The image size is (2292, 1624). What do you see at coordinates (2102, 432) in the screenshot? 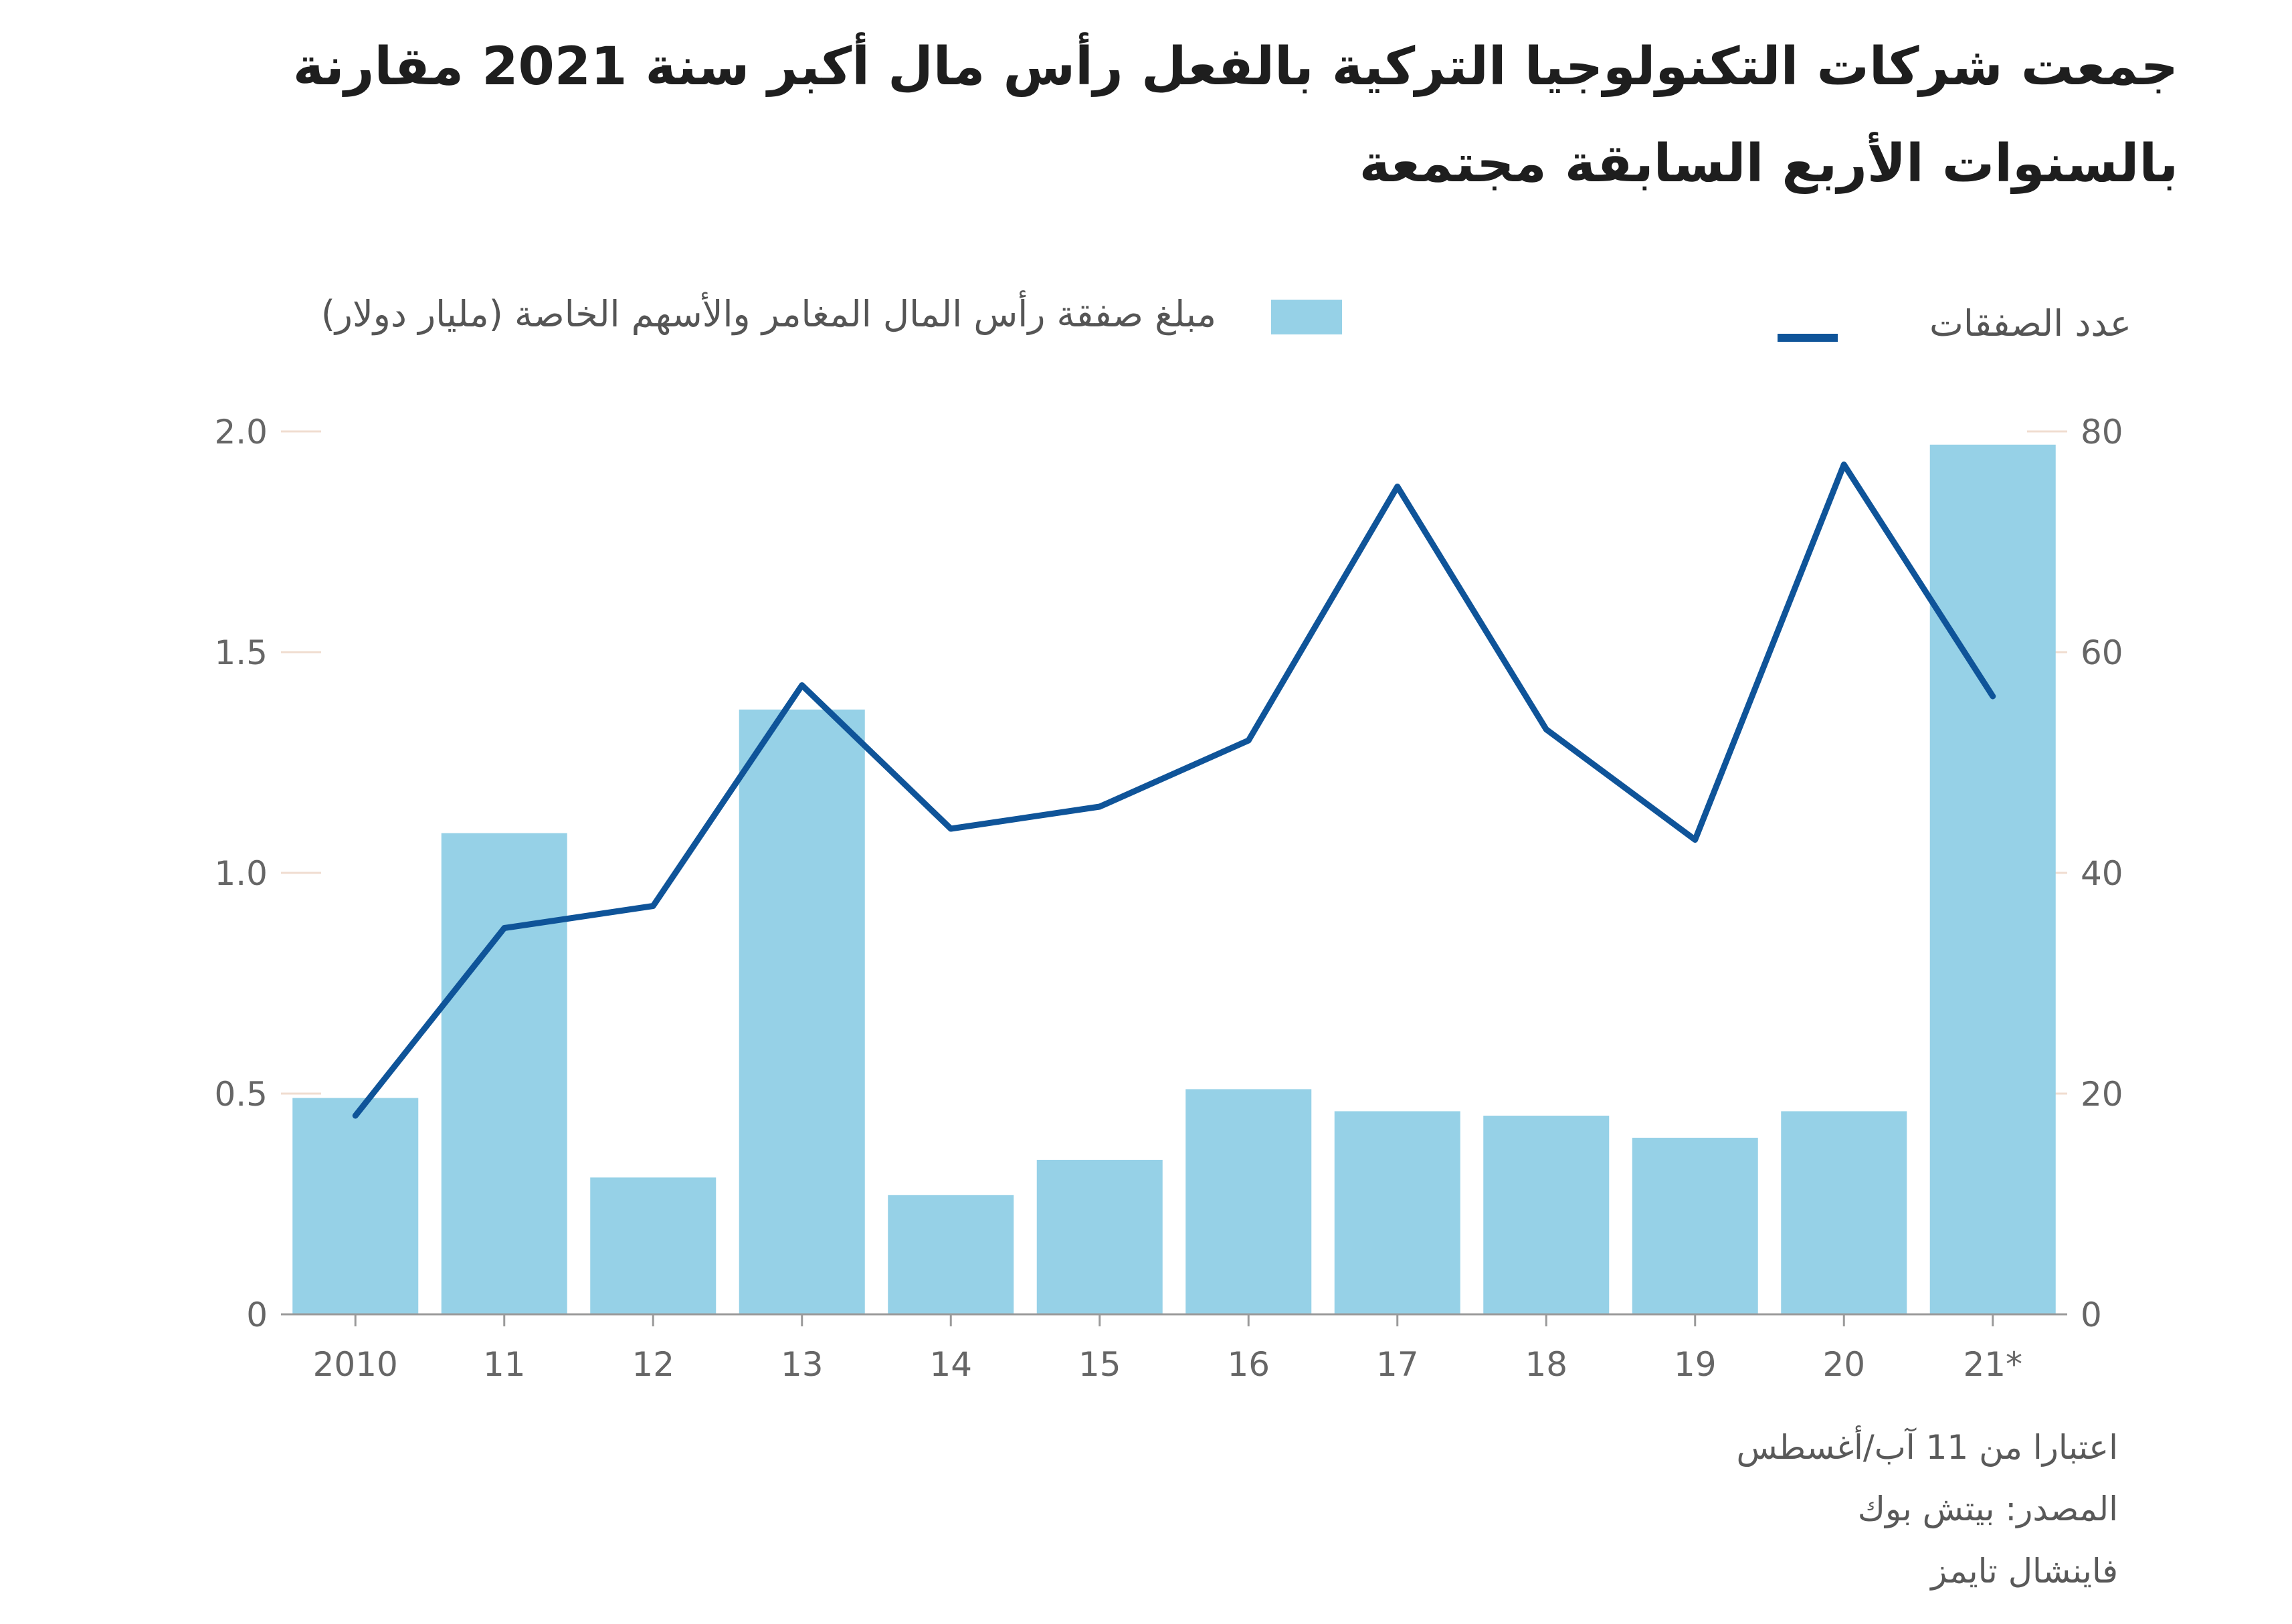
I see `right-axis-tick-label: 80` at bounding box center [2102, 432].